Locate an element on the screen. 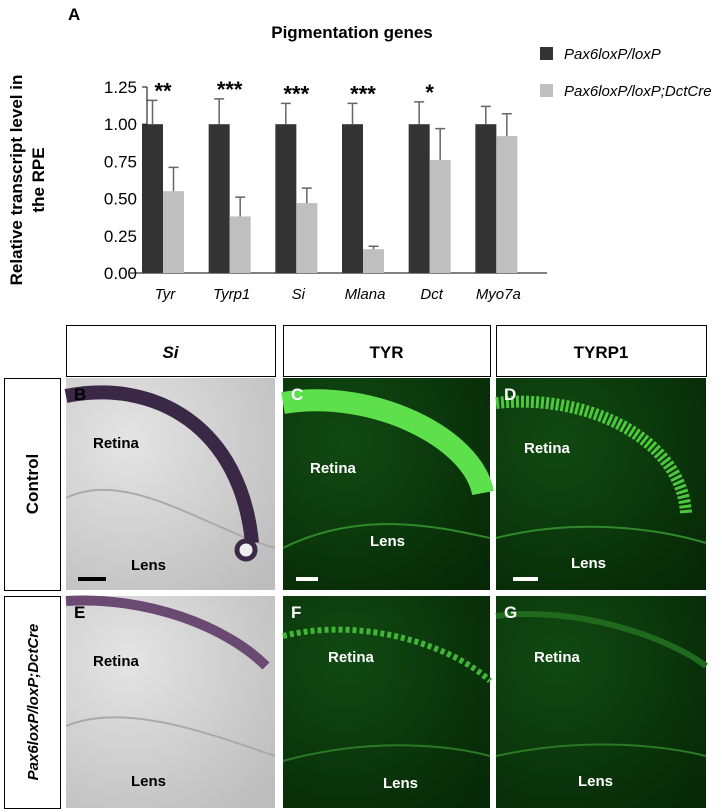 Image resolution: width=722 pixels, height=812 pixels. significance-label: ** is located at coordinates (163, 90).